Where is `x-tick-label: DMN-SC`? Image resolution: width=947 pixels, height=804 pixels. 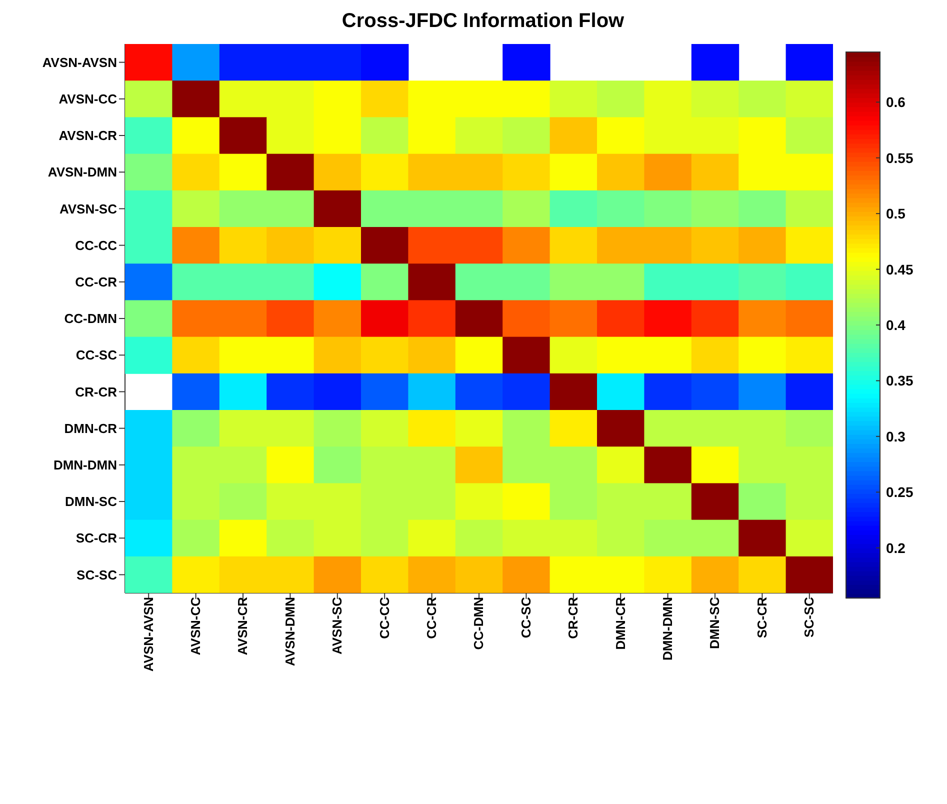 x-tick-label: DMN-SC is located at coordinates (714, 622).